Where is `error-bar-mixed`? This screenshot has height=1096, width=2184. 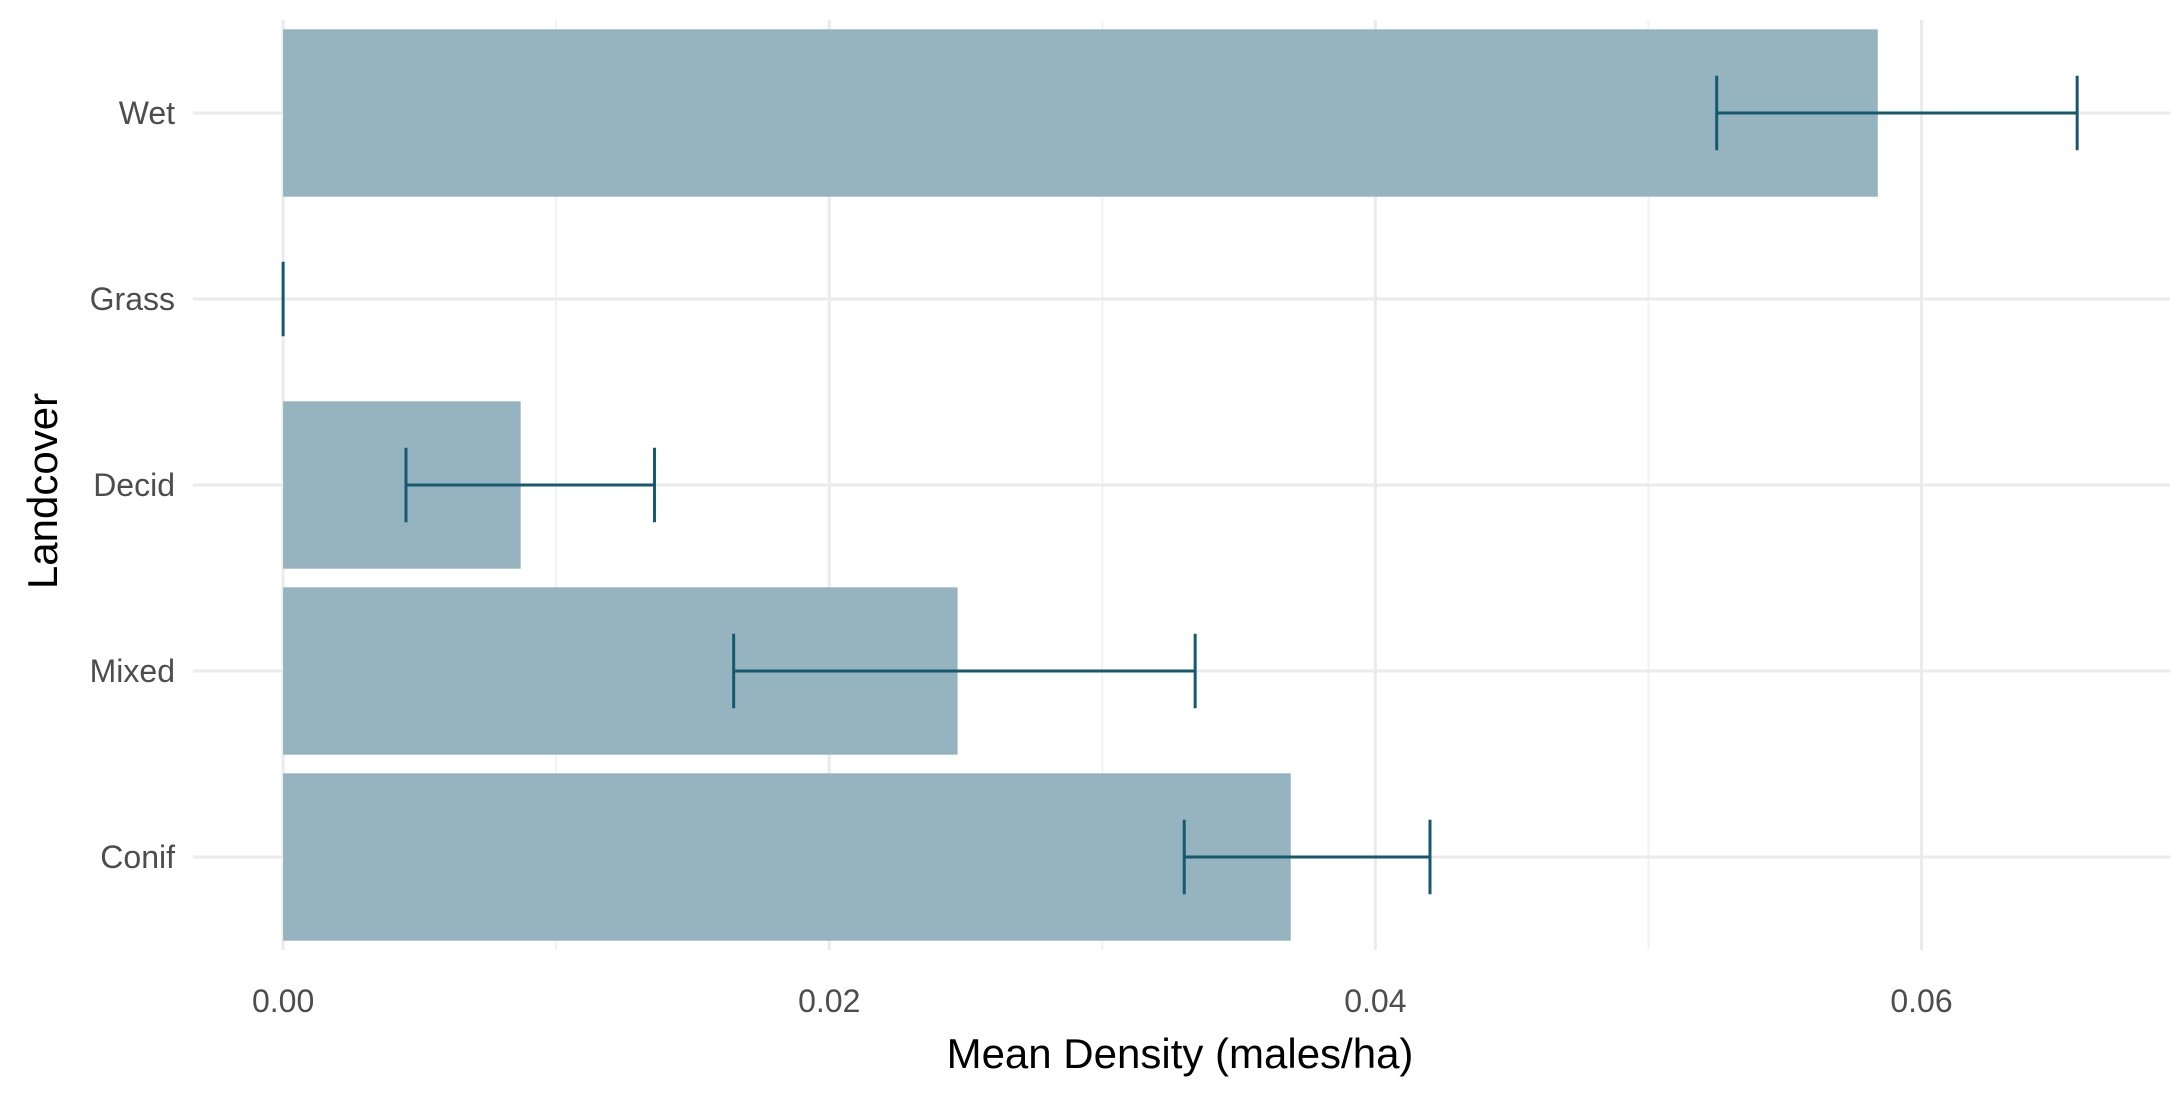 error-bar-mixed is located at coordinates (964, 671).